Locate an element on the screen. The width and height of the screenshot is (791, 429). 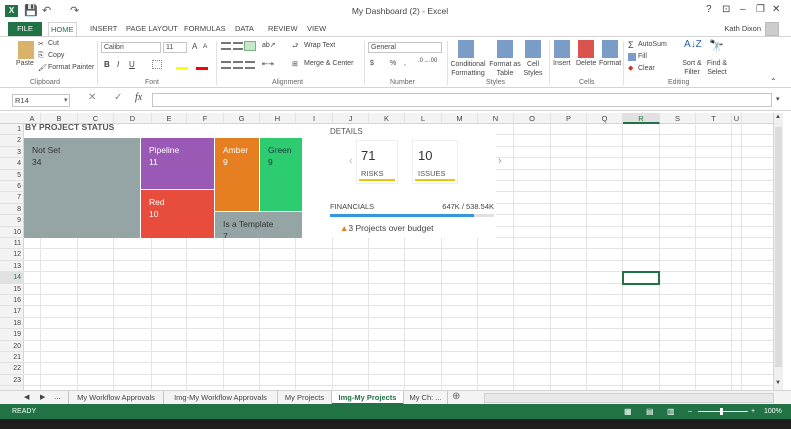
sort-filter-button: Sort & Filter is located at coordinates (692, 68).